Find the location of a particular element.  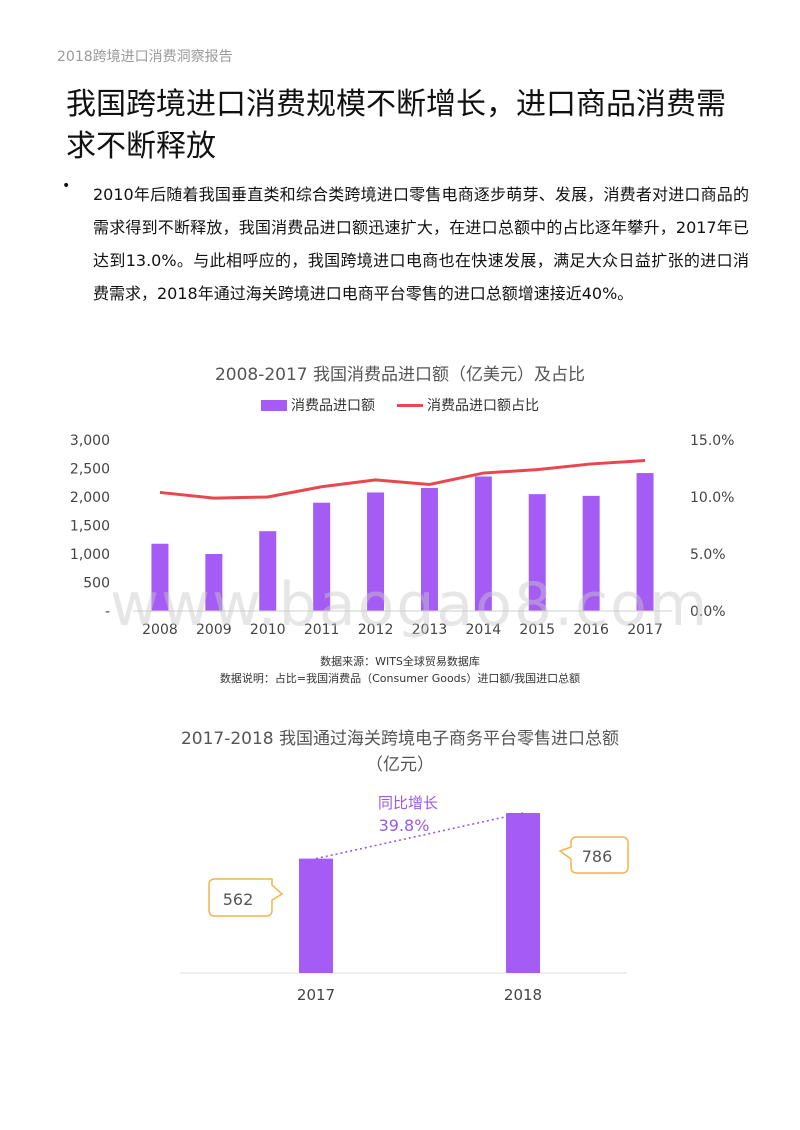

right-tick-label: 5.0% is located at coordinates (708, 555).